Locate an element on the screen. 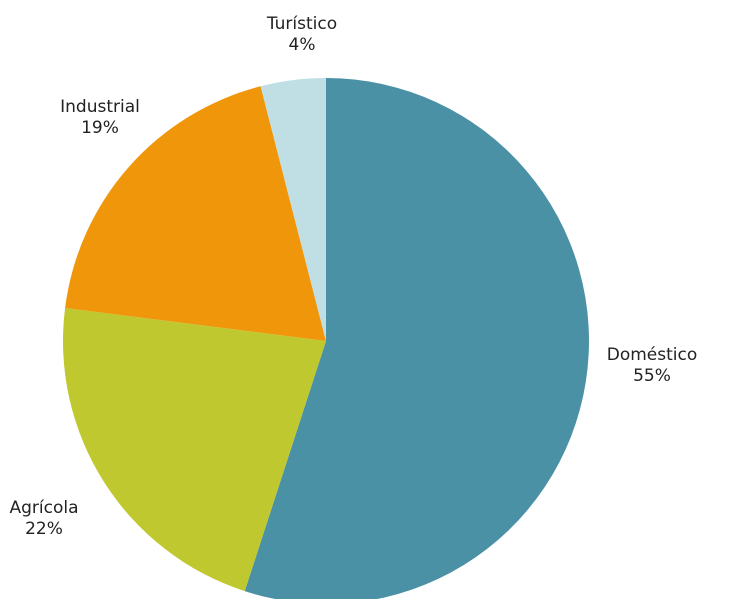  slice-label: Doméstico is located at coordinates (652, 355).